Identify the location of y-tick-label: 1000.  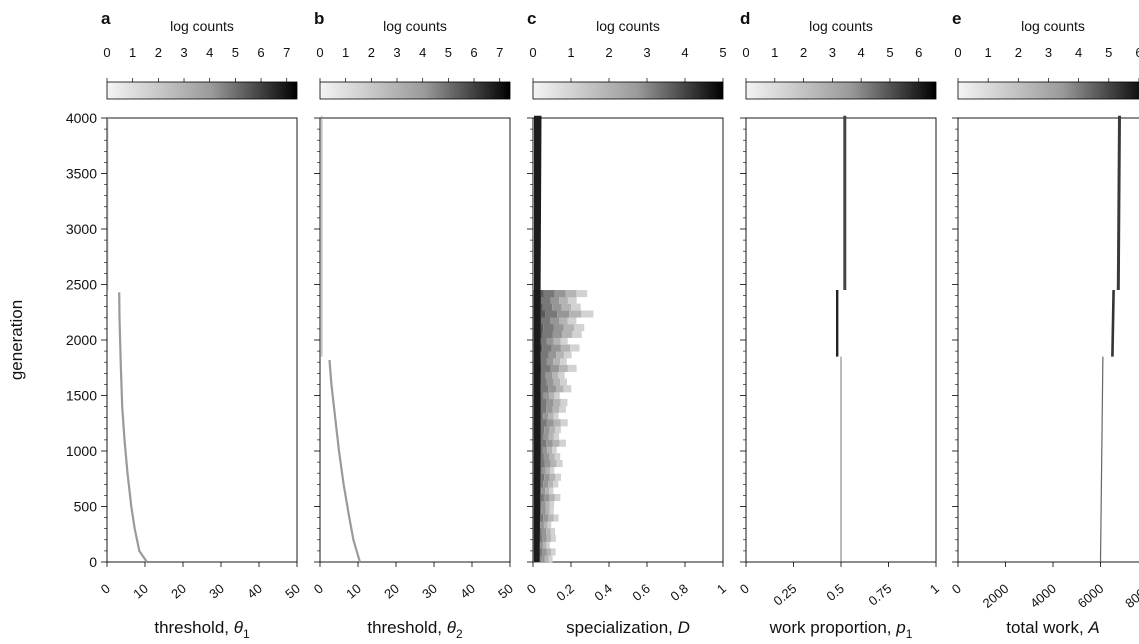
(81, 451).